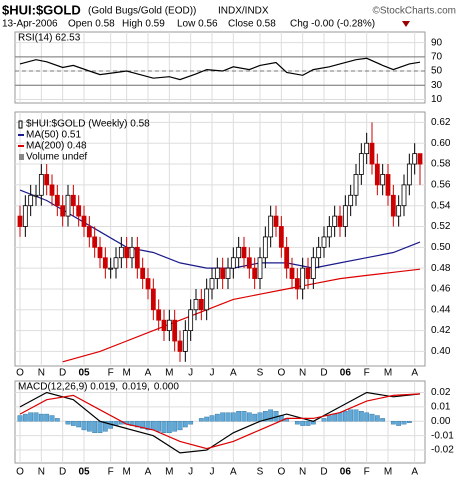  I want to click on low: Low 0.56, so click(197, 24).